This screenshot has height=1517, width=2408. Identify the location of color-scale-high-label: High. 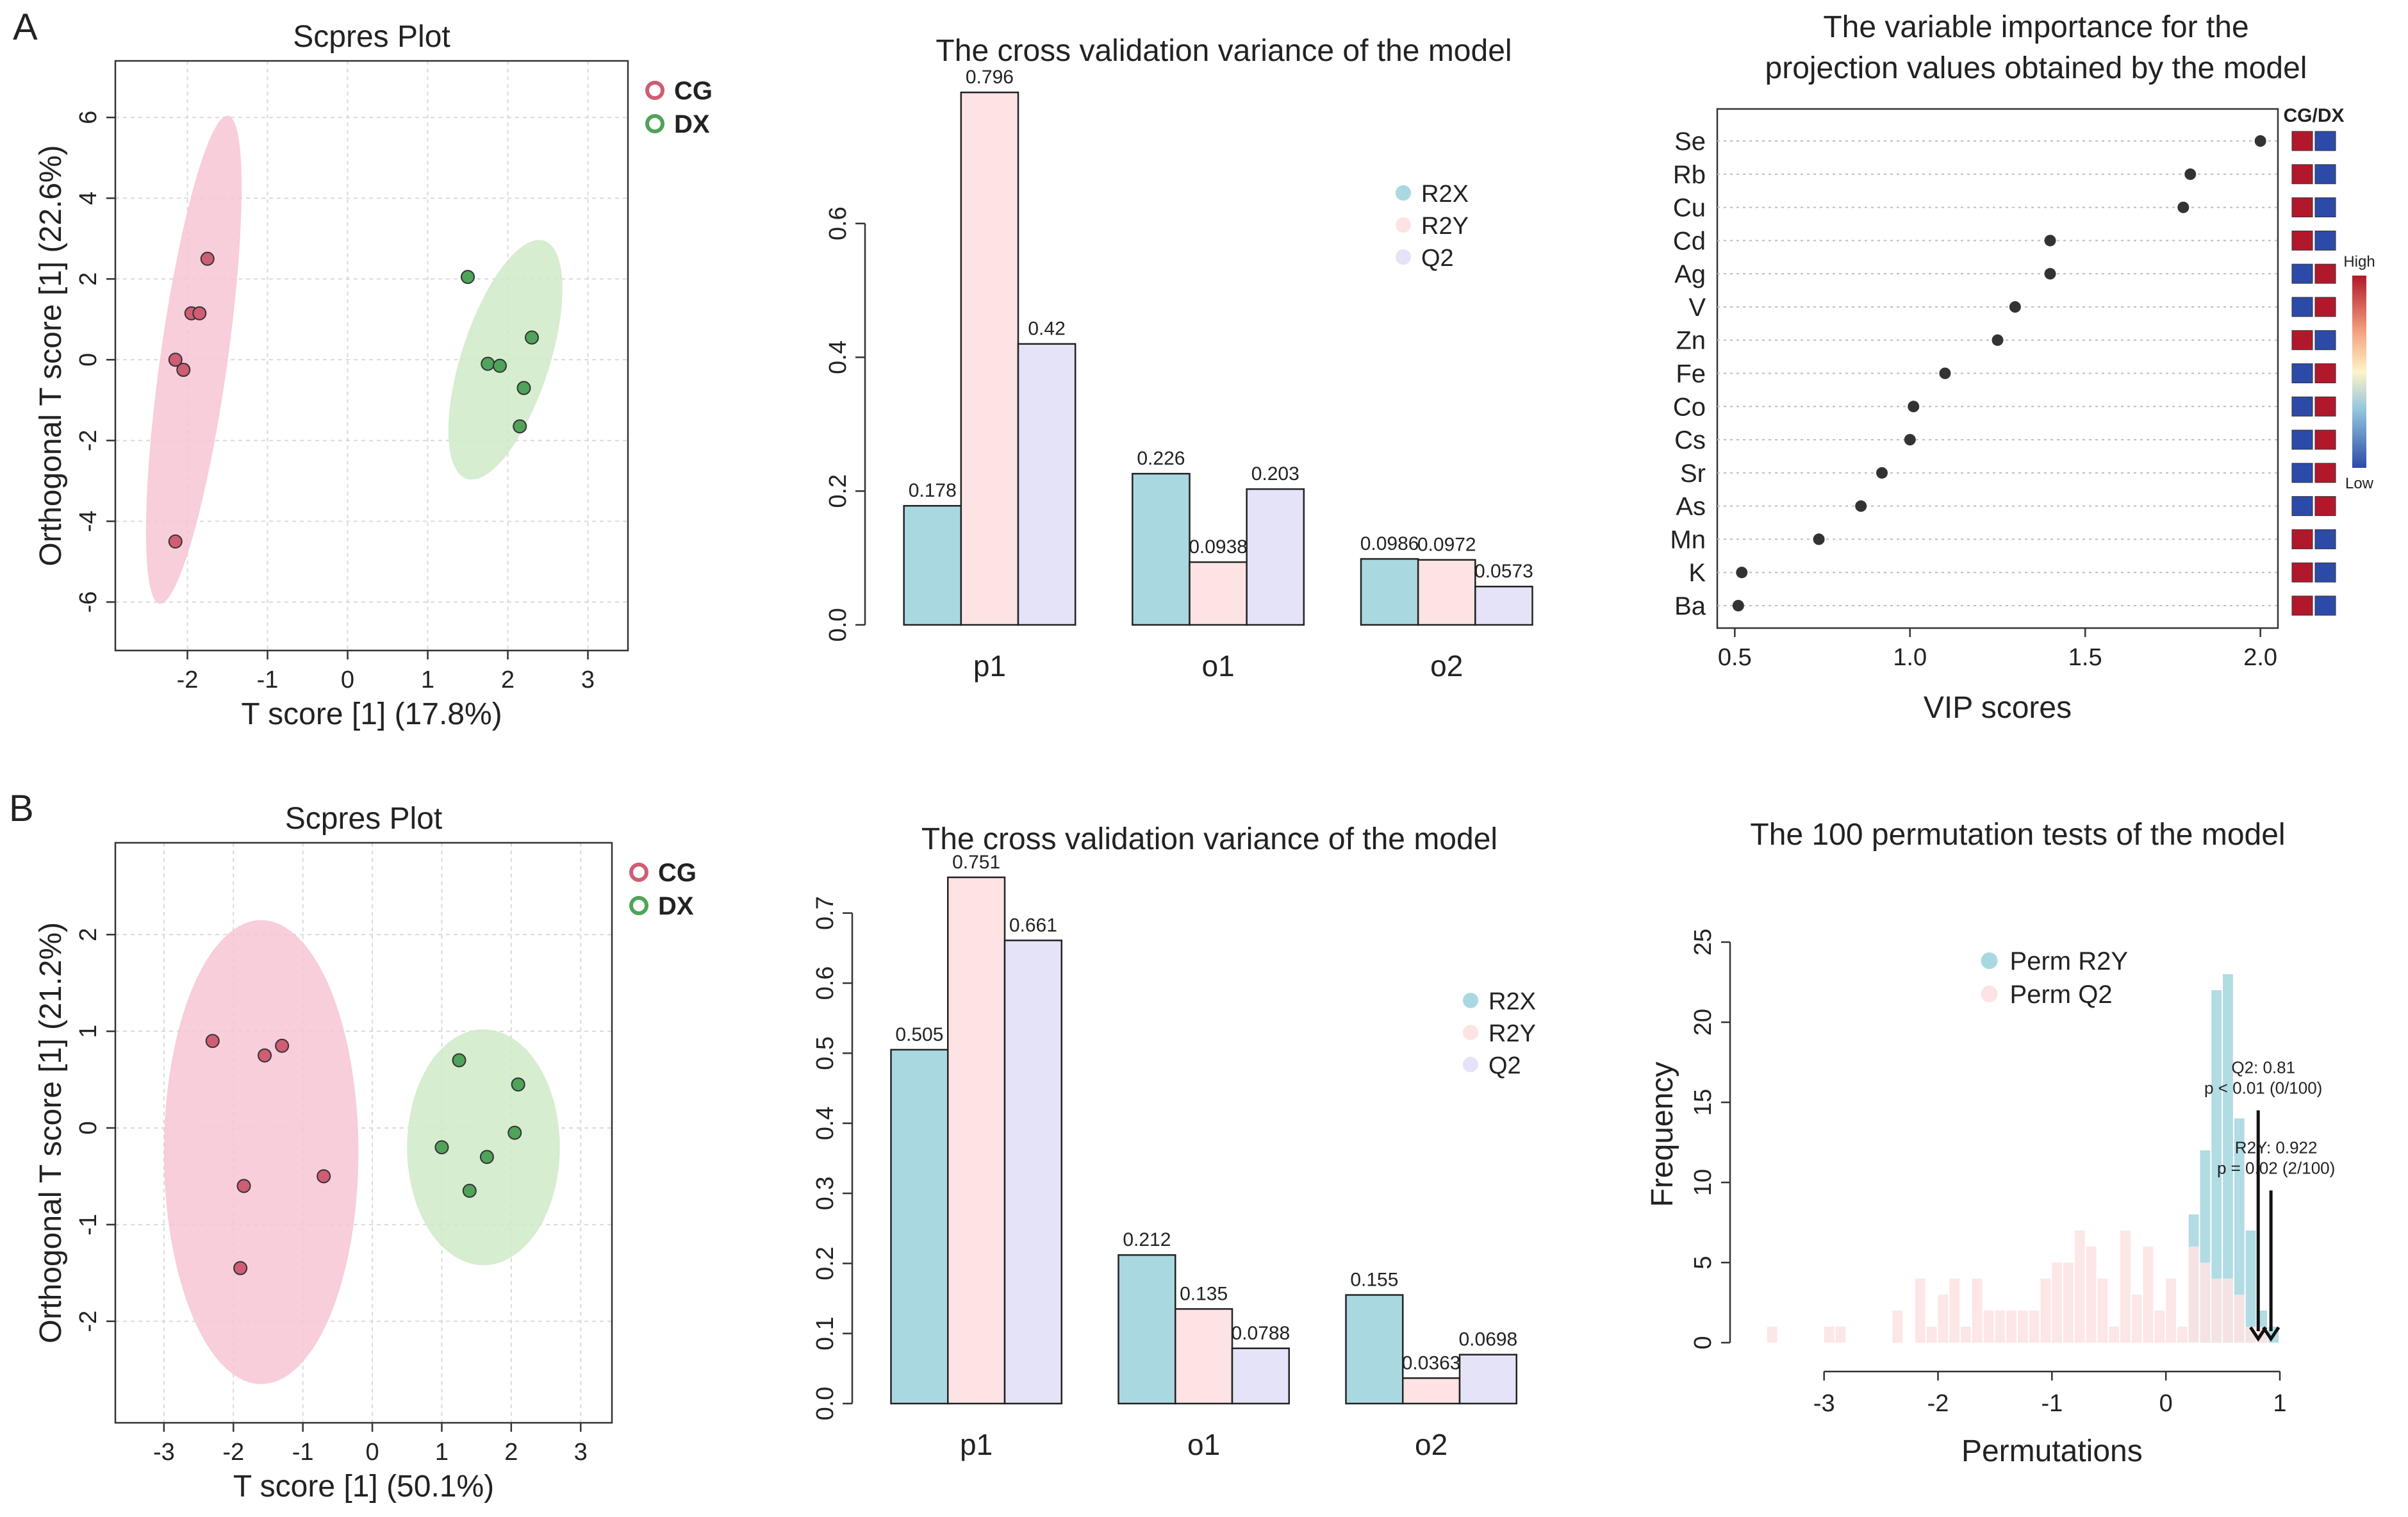
(2359, 261).